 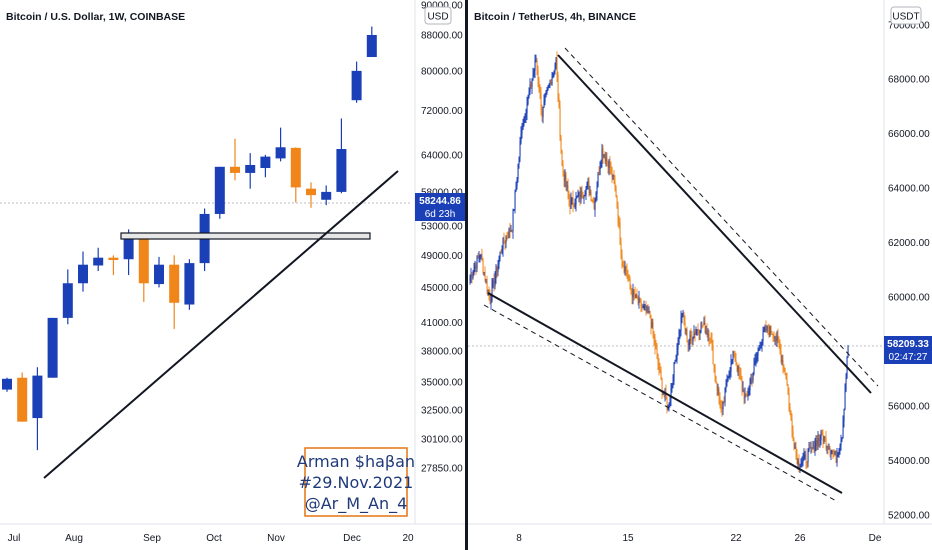 I want to click on watermark-name: Arman $haβan, so click(x=356, y=461).